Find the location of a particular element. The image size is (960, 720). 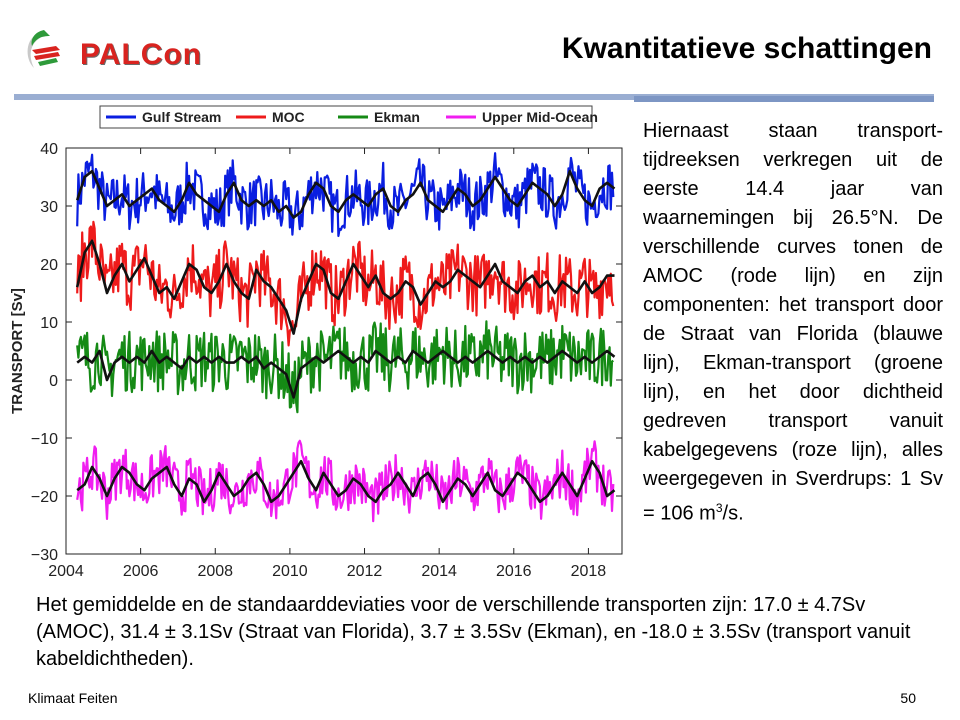

y-tick-label: 10 is located at coordinates (49, 323).